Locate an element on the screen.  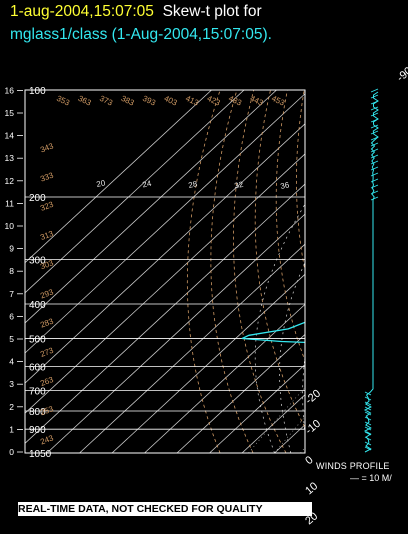
mixing-ratio-label: 20 is located at coordinates (101, 183).